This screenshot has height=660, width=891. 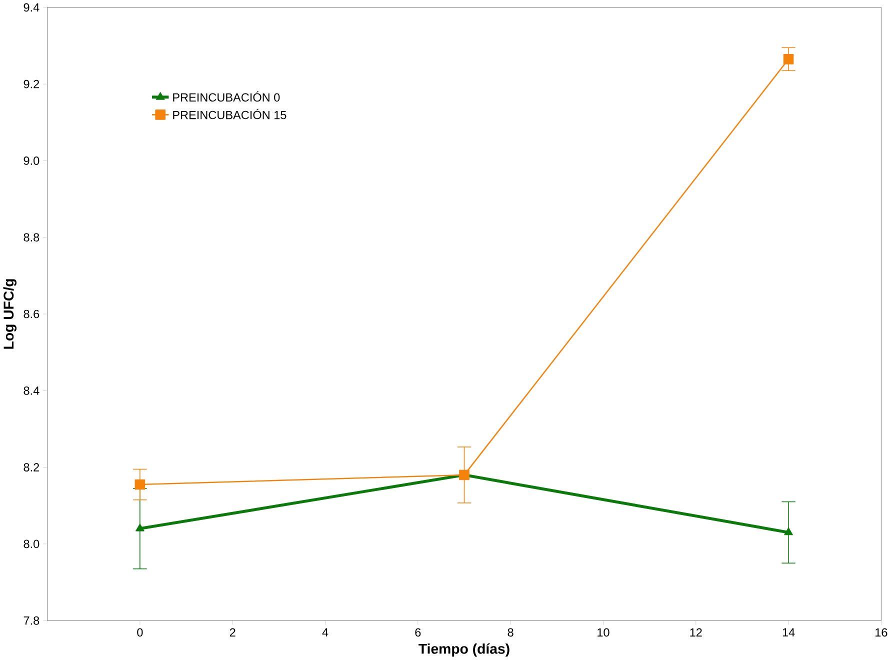 I want to click on legend-label: PREINCUBACIÓN 0, so click(x=226, y=96).